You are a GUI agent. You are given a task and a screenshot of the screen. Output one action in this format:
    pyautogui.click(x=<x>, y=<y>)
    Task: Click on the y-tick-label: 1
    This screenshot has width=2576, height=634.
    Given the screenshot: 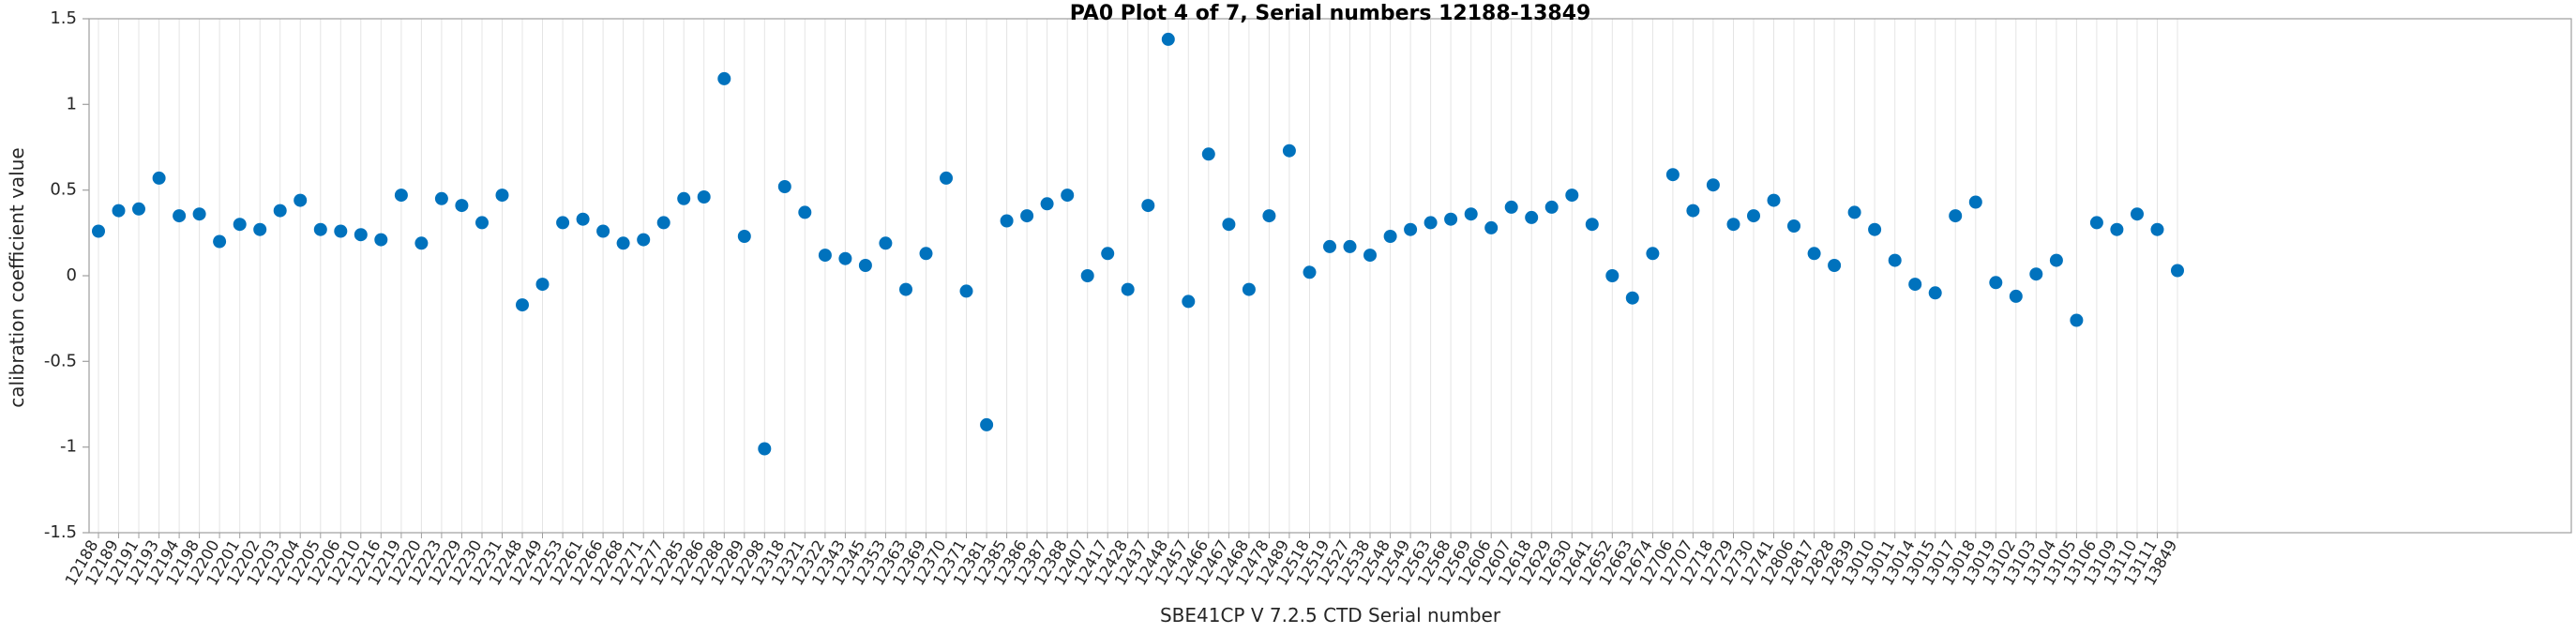 What is the action you would take?
    pyautogui.click(x=72, y=103)
    